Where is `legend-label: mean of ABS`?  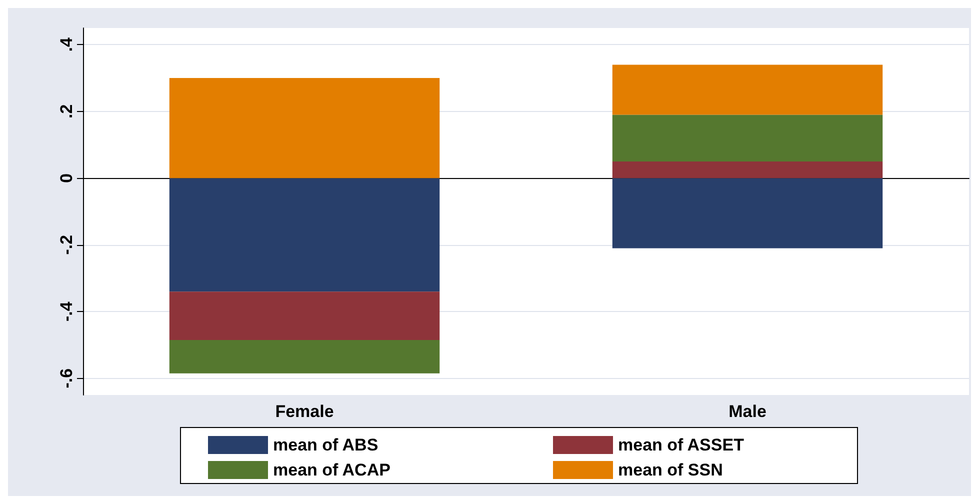
legend-label: mean of ABS is located at coordinates (325, 445).